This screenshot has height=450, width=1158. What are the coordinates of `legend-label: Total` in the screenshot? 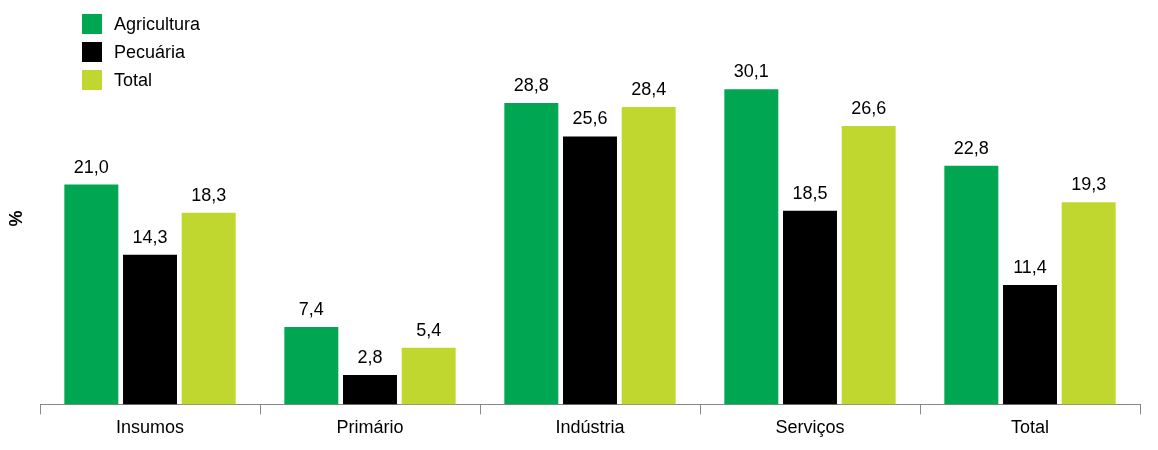 It's located at (133, 80).